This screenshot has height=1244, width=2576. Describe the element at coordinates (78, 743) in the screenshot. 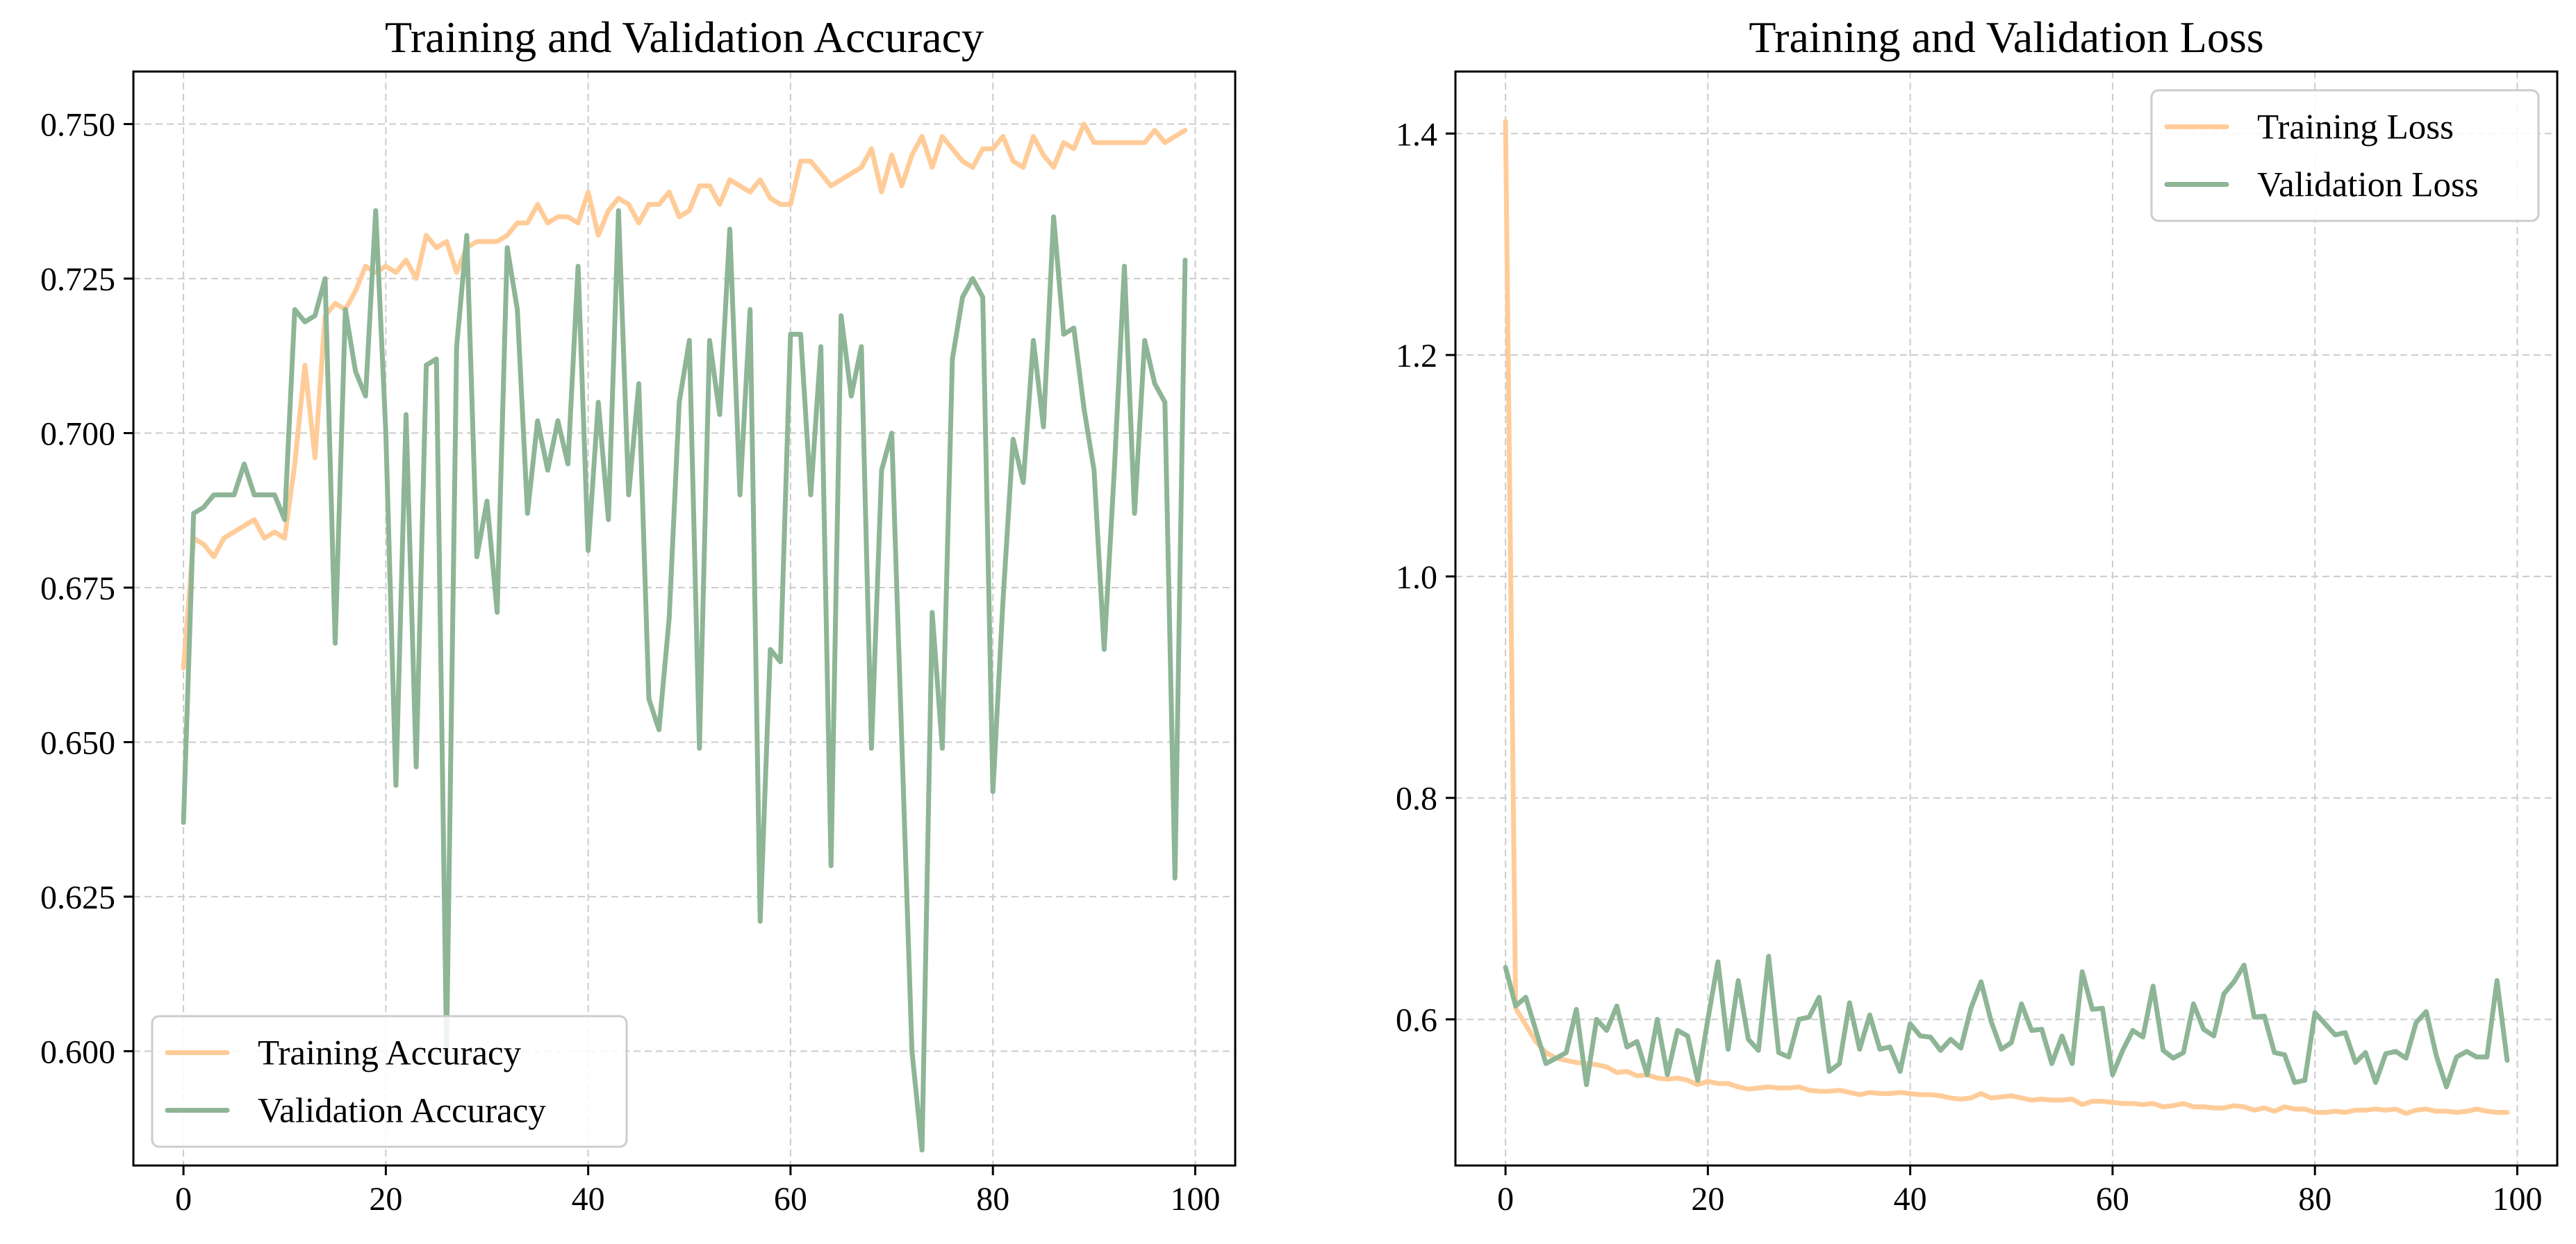

I see `accuracy-y-tick-label: 0.650` at that location.